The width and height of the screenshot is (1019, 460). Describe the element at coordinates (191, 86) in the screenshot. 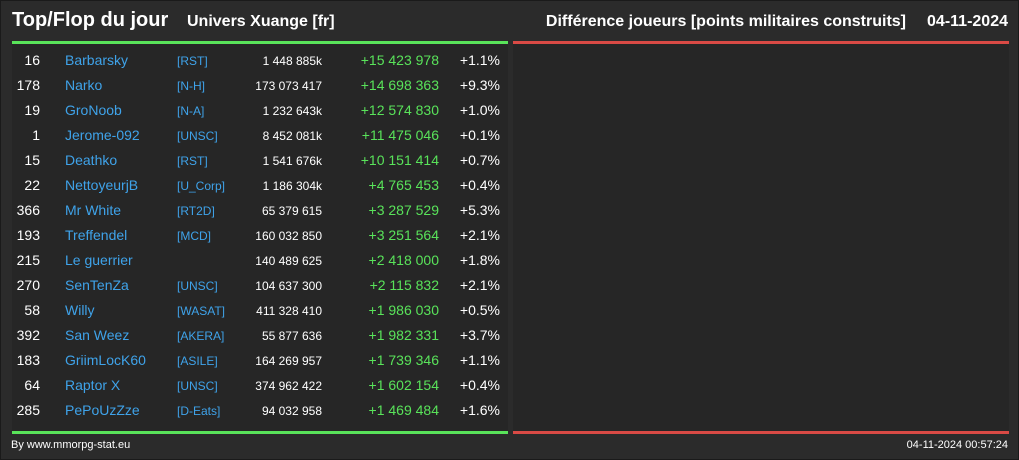

I see `alliance-link: [N-H]` at that location.